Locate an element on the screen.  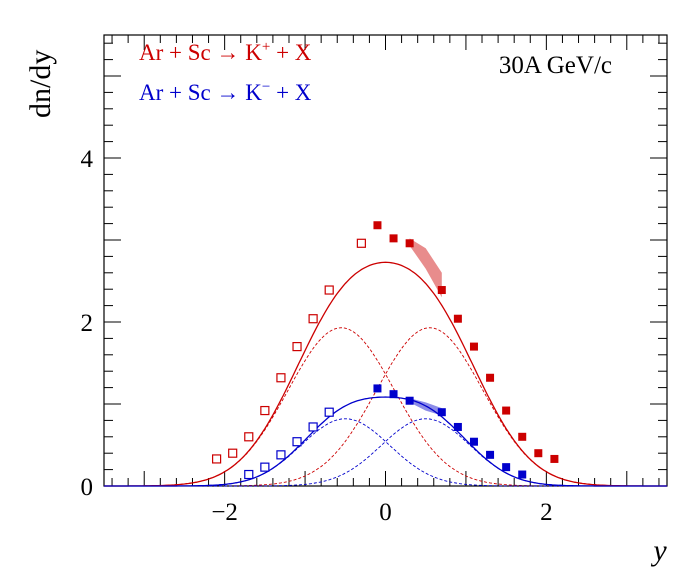
y-tick-label: 4 is located at coordinates (87, 159).